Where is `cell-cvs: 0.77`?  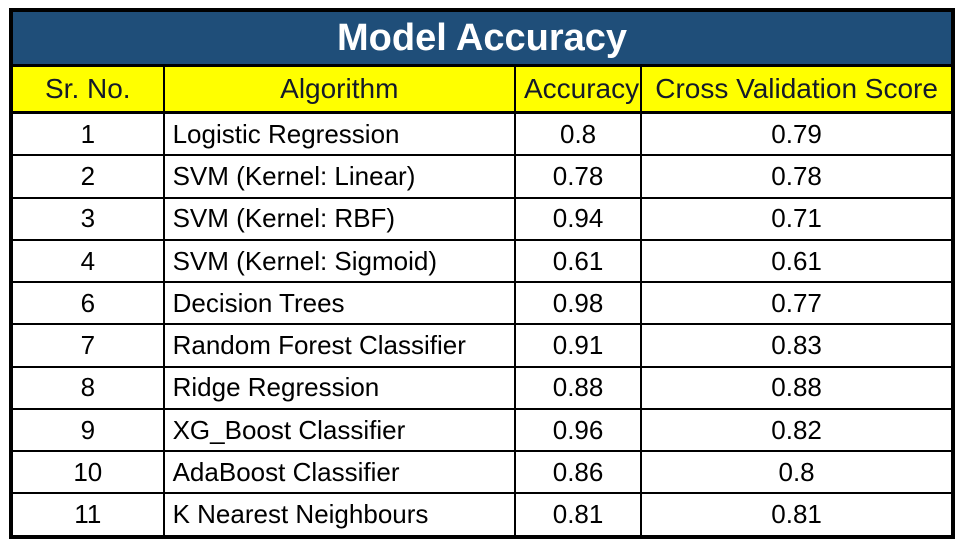 cell-cvs: 0.77 is located at coordinates (797, 303).